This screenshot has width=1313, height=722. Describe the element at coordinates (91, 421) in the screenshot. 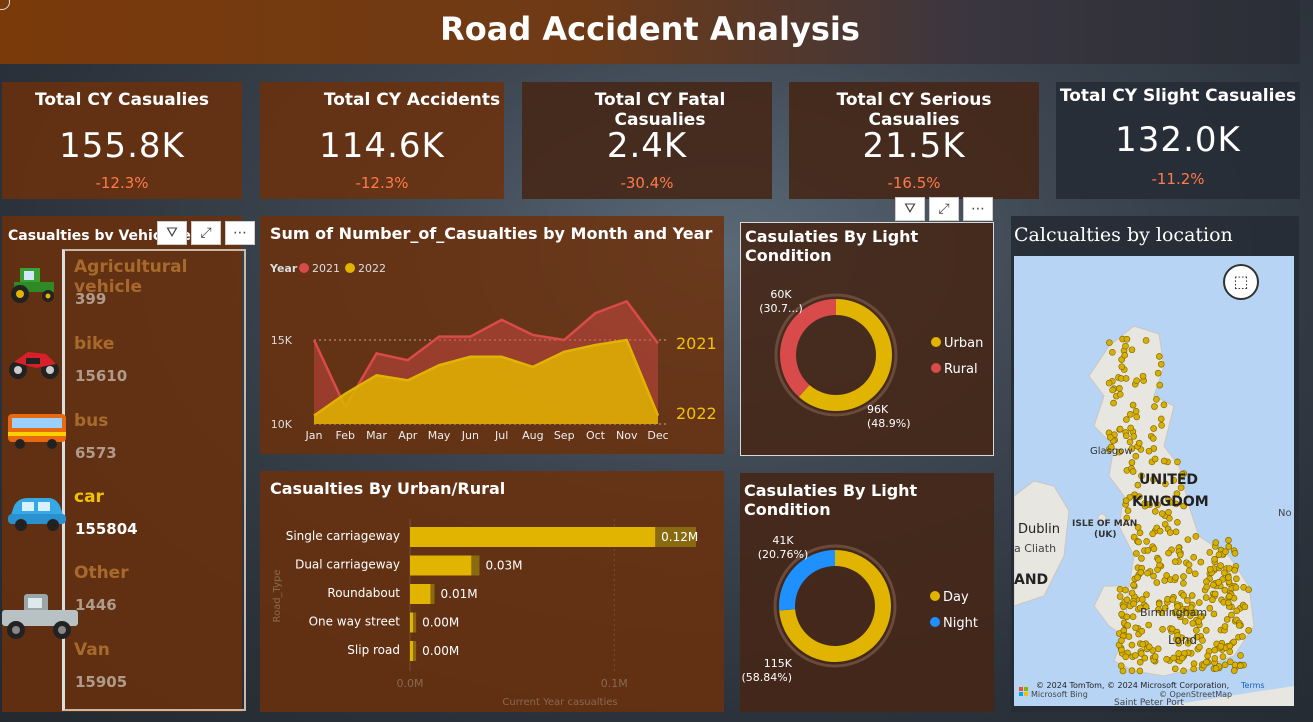

I see `vehicle-name: bus` at that location.